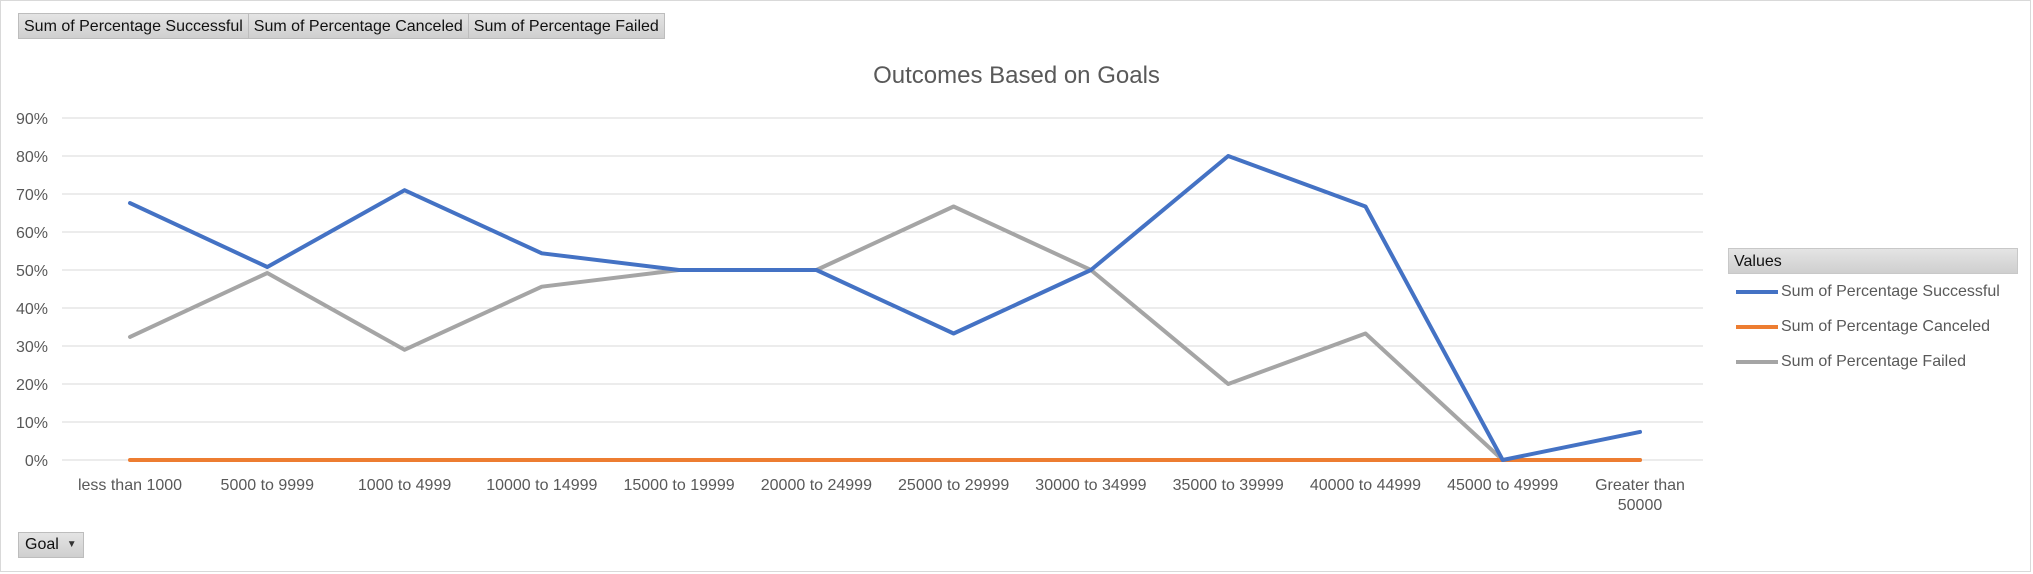  What do you see at coordinates (1890, 291) in the screenshot?
I see `legend-label: Sum of Percentage Successful` at bounding box center [1890, 291].